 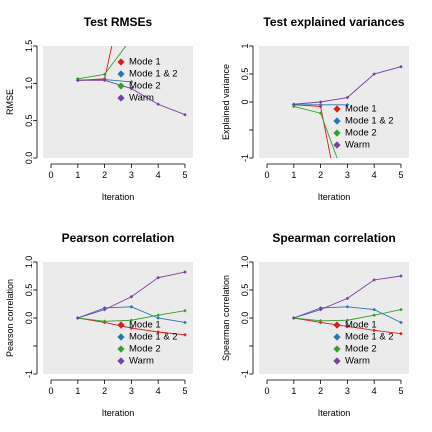 What do you see at coordinates (226, 102) in the screenshot?
I see `y-axis-label: Explained variance` at bounding box center [226, 102].